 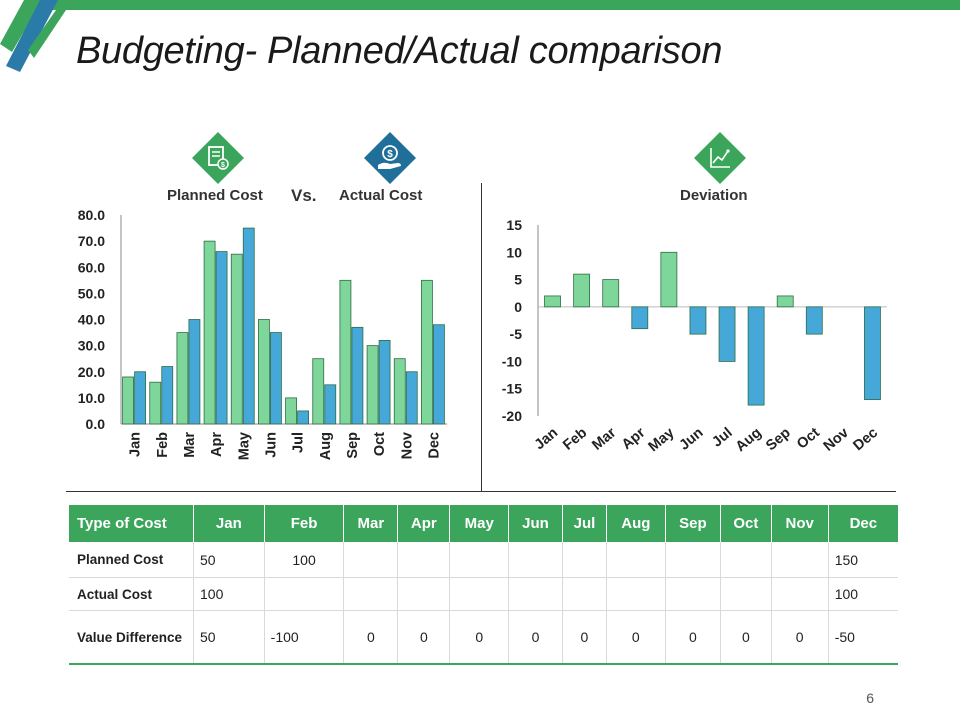 I want to click on header-green-stripe, so click(x=21, y=26).